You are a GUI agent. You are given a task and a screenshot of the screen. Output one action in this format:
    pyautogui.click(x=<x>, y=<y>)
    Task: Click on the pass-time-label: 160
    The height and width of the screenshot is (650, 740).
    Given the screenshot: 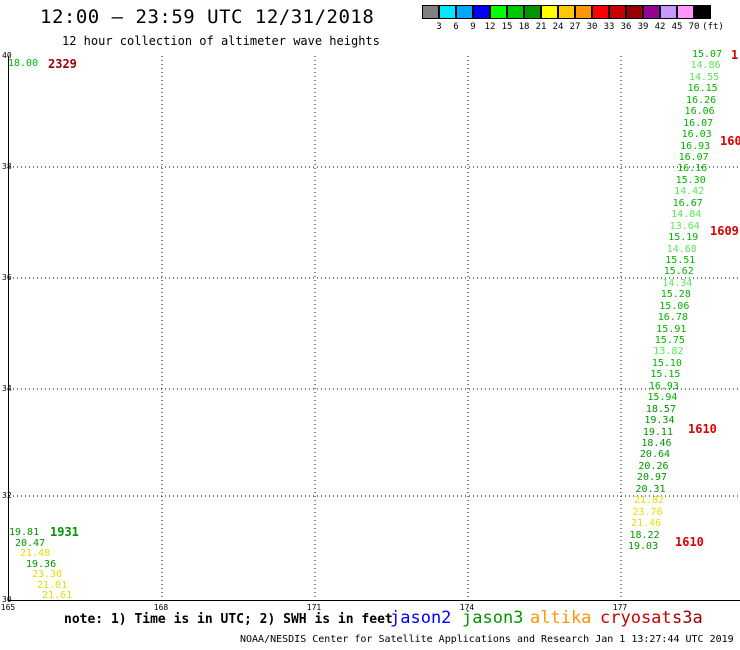 What is the action you would take?
    pyautogui.click(x=730, y=141)
    